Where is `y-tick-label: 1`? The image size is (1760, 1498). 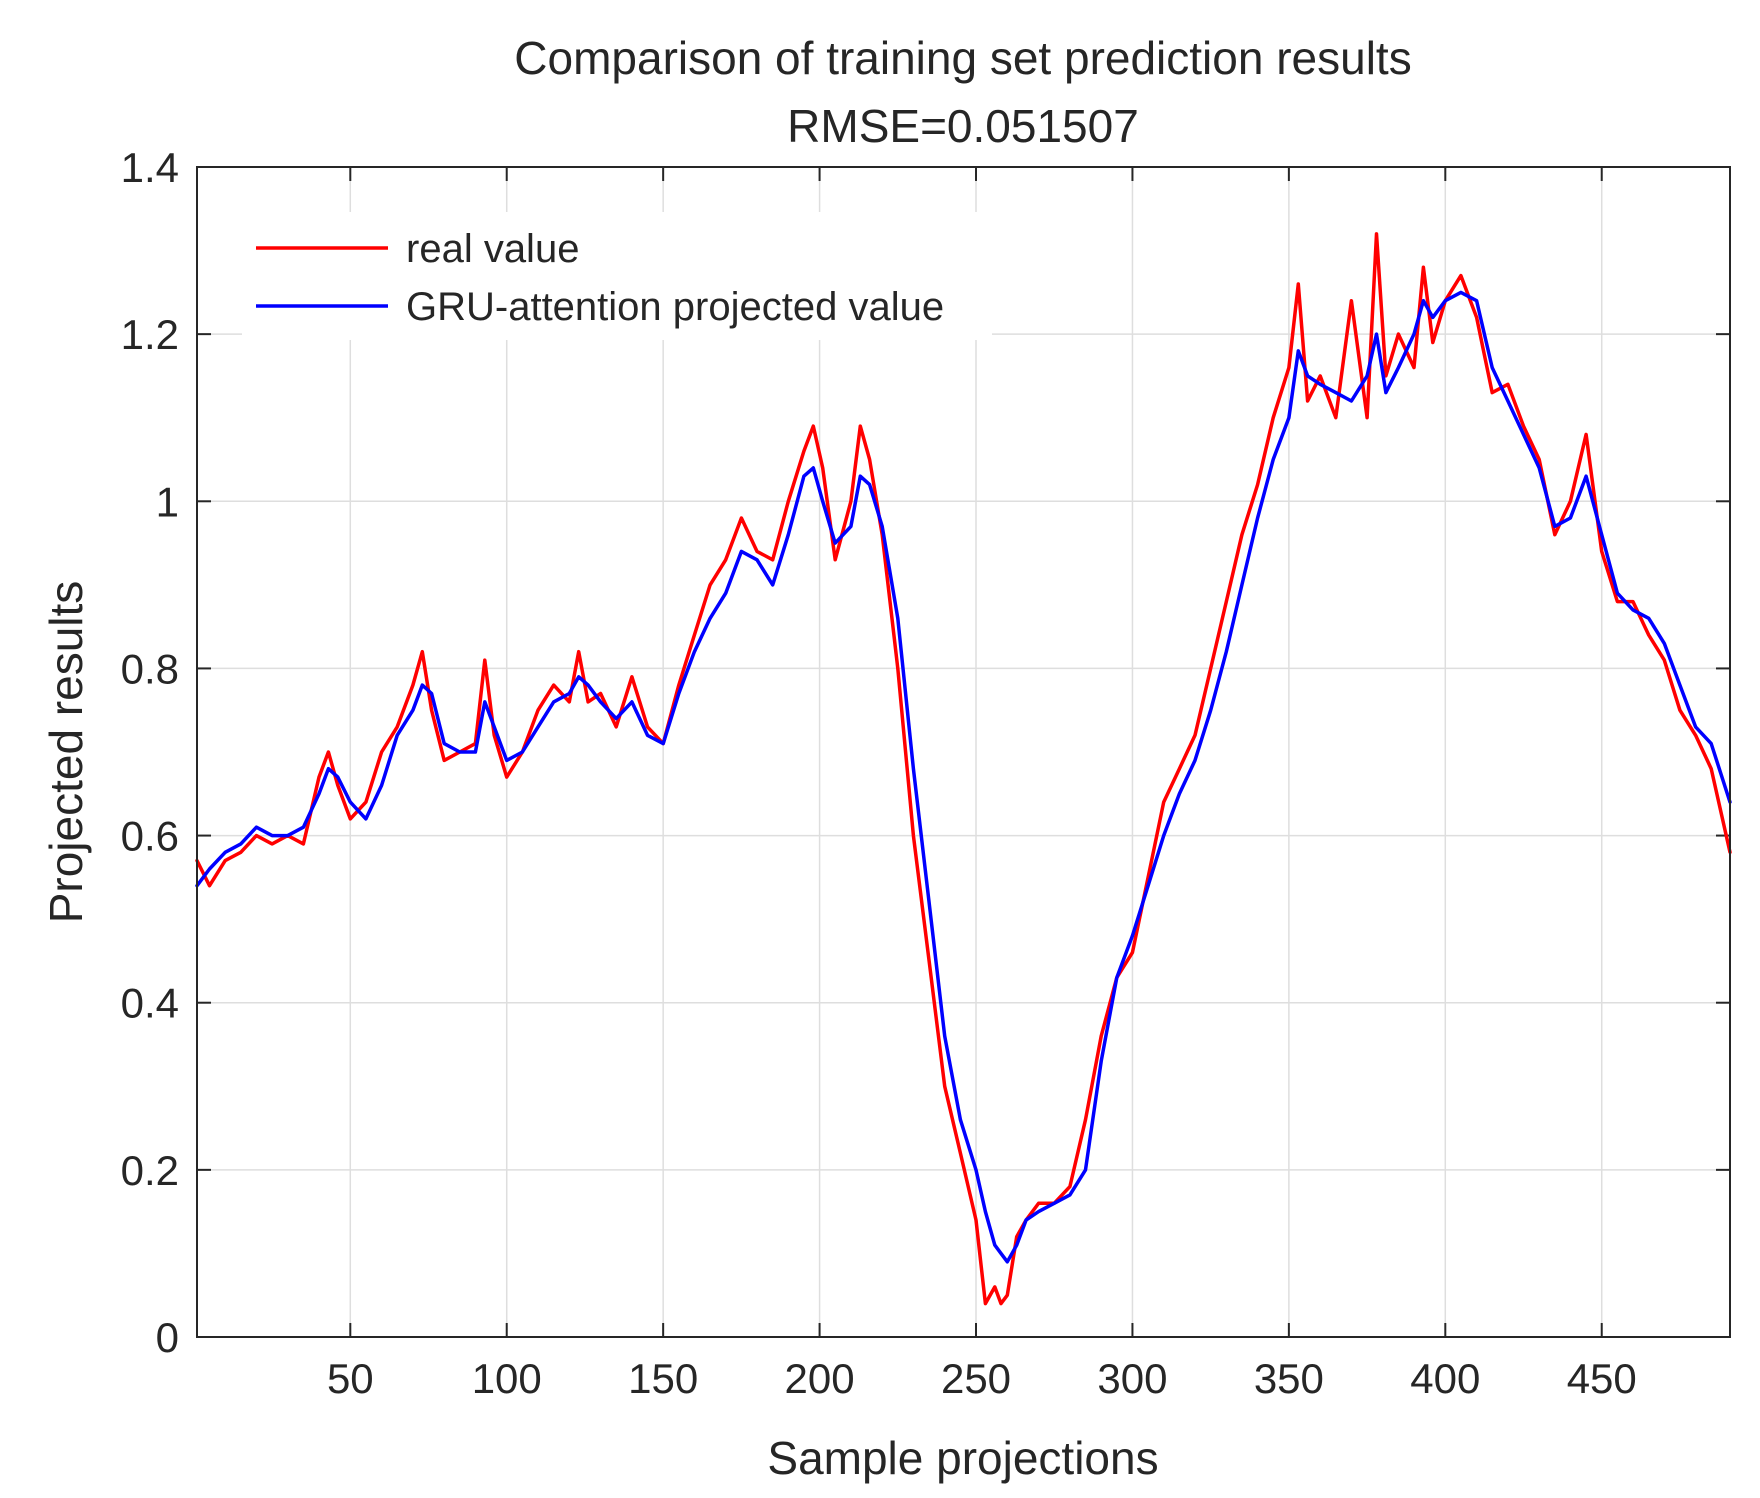 y-tick-label: 1 is located at coordinates (167, 501).